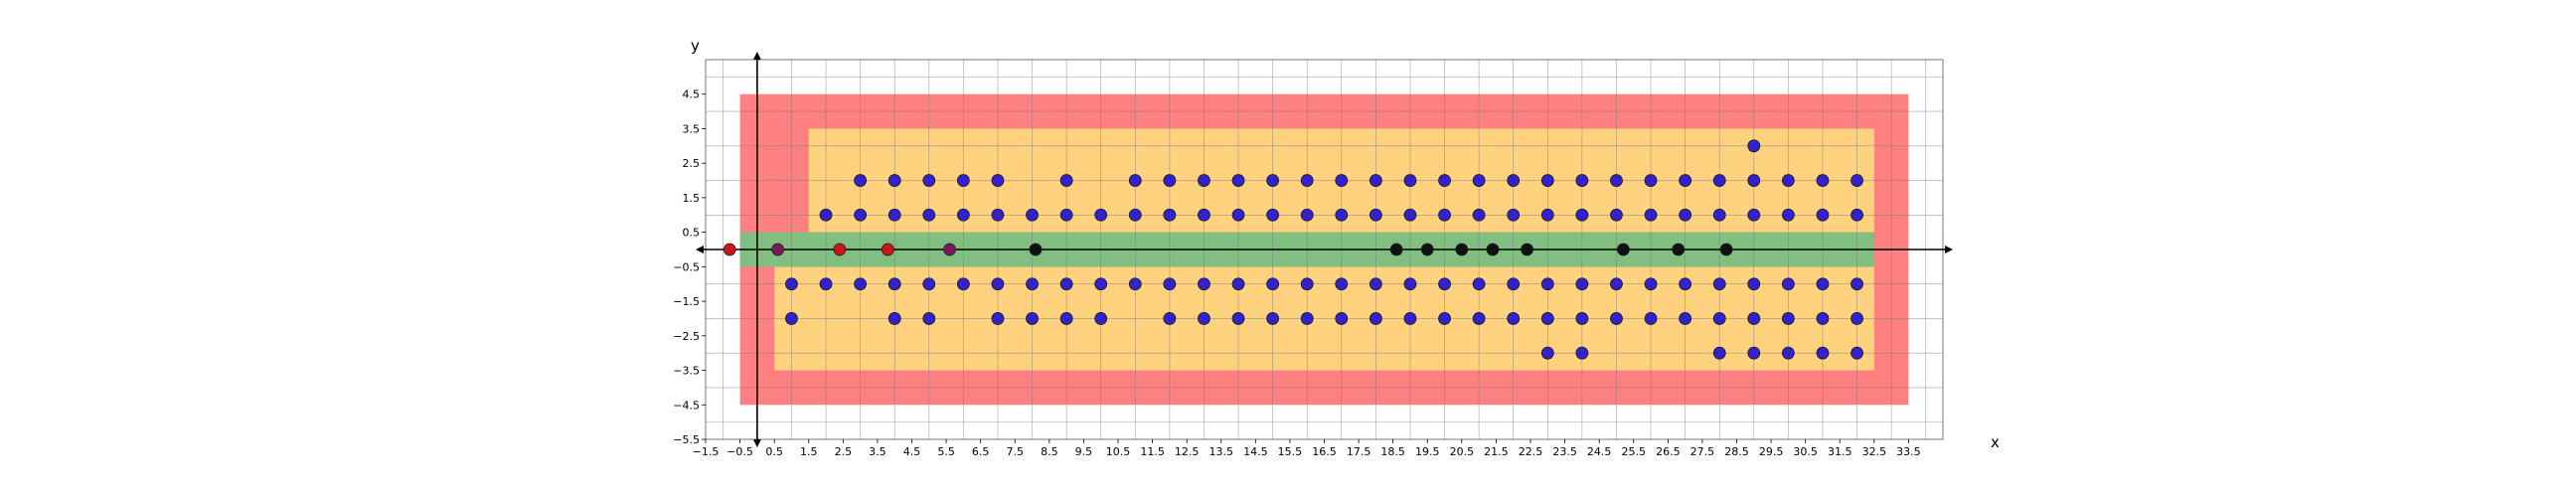  Describe the element at coordinates (809, 451) in the screenshot. I see `x-tick-label: 1.5` at that location.